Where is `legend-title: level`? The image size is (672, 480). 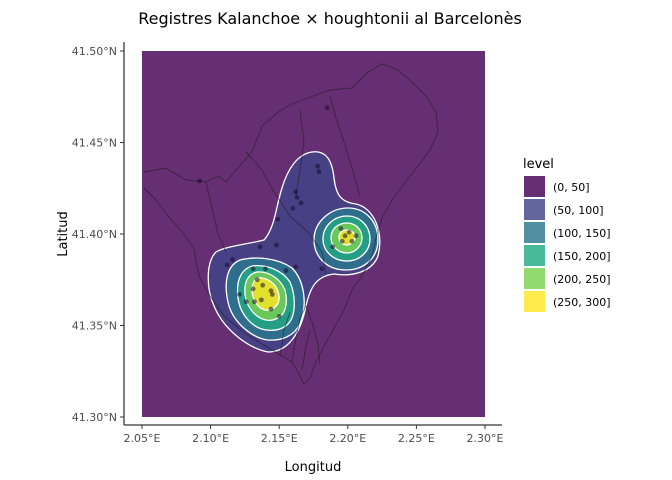
legend-title: level is located at coordinates (538, 164).